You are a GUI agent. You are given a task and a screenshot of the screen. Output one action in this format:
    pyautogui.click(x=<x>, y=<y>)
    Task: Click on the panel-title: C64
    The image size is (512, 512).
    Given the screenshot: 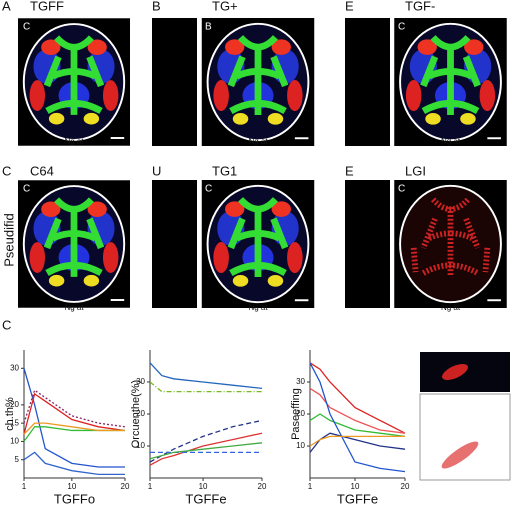 What is the action you would take?
    pyautogui.click(x=42, y=170)
    